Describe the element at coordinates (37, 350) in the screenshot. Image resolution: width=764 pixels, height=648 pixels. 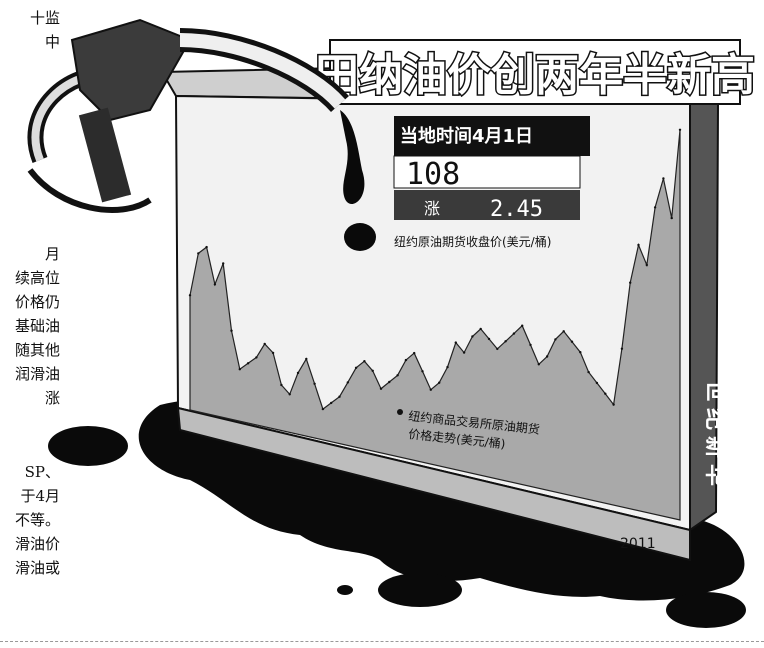
I see `article-line: 随其他` at that location.